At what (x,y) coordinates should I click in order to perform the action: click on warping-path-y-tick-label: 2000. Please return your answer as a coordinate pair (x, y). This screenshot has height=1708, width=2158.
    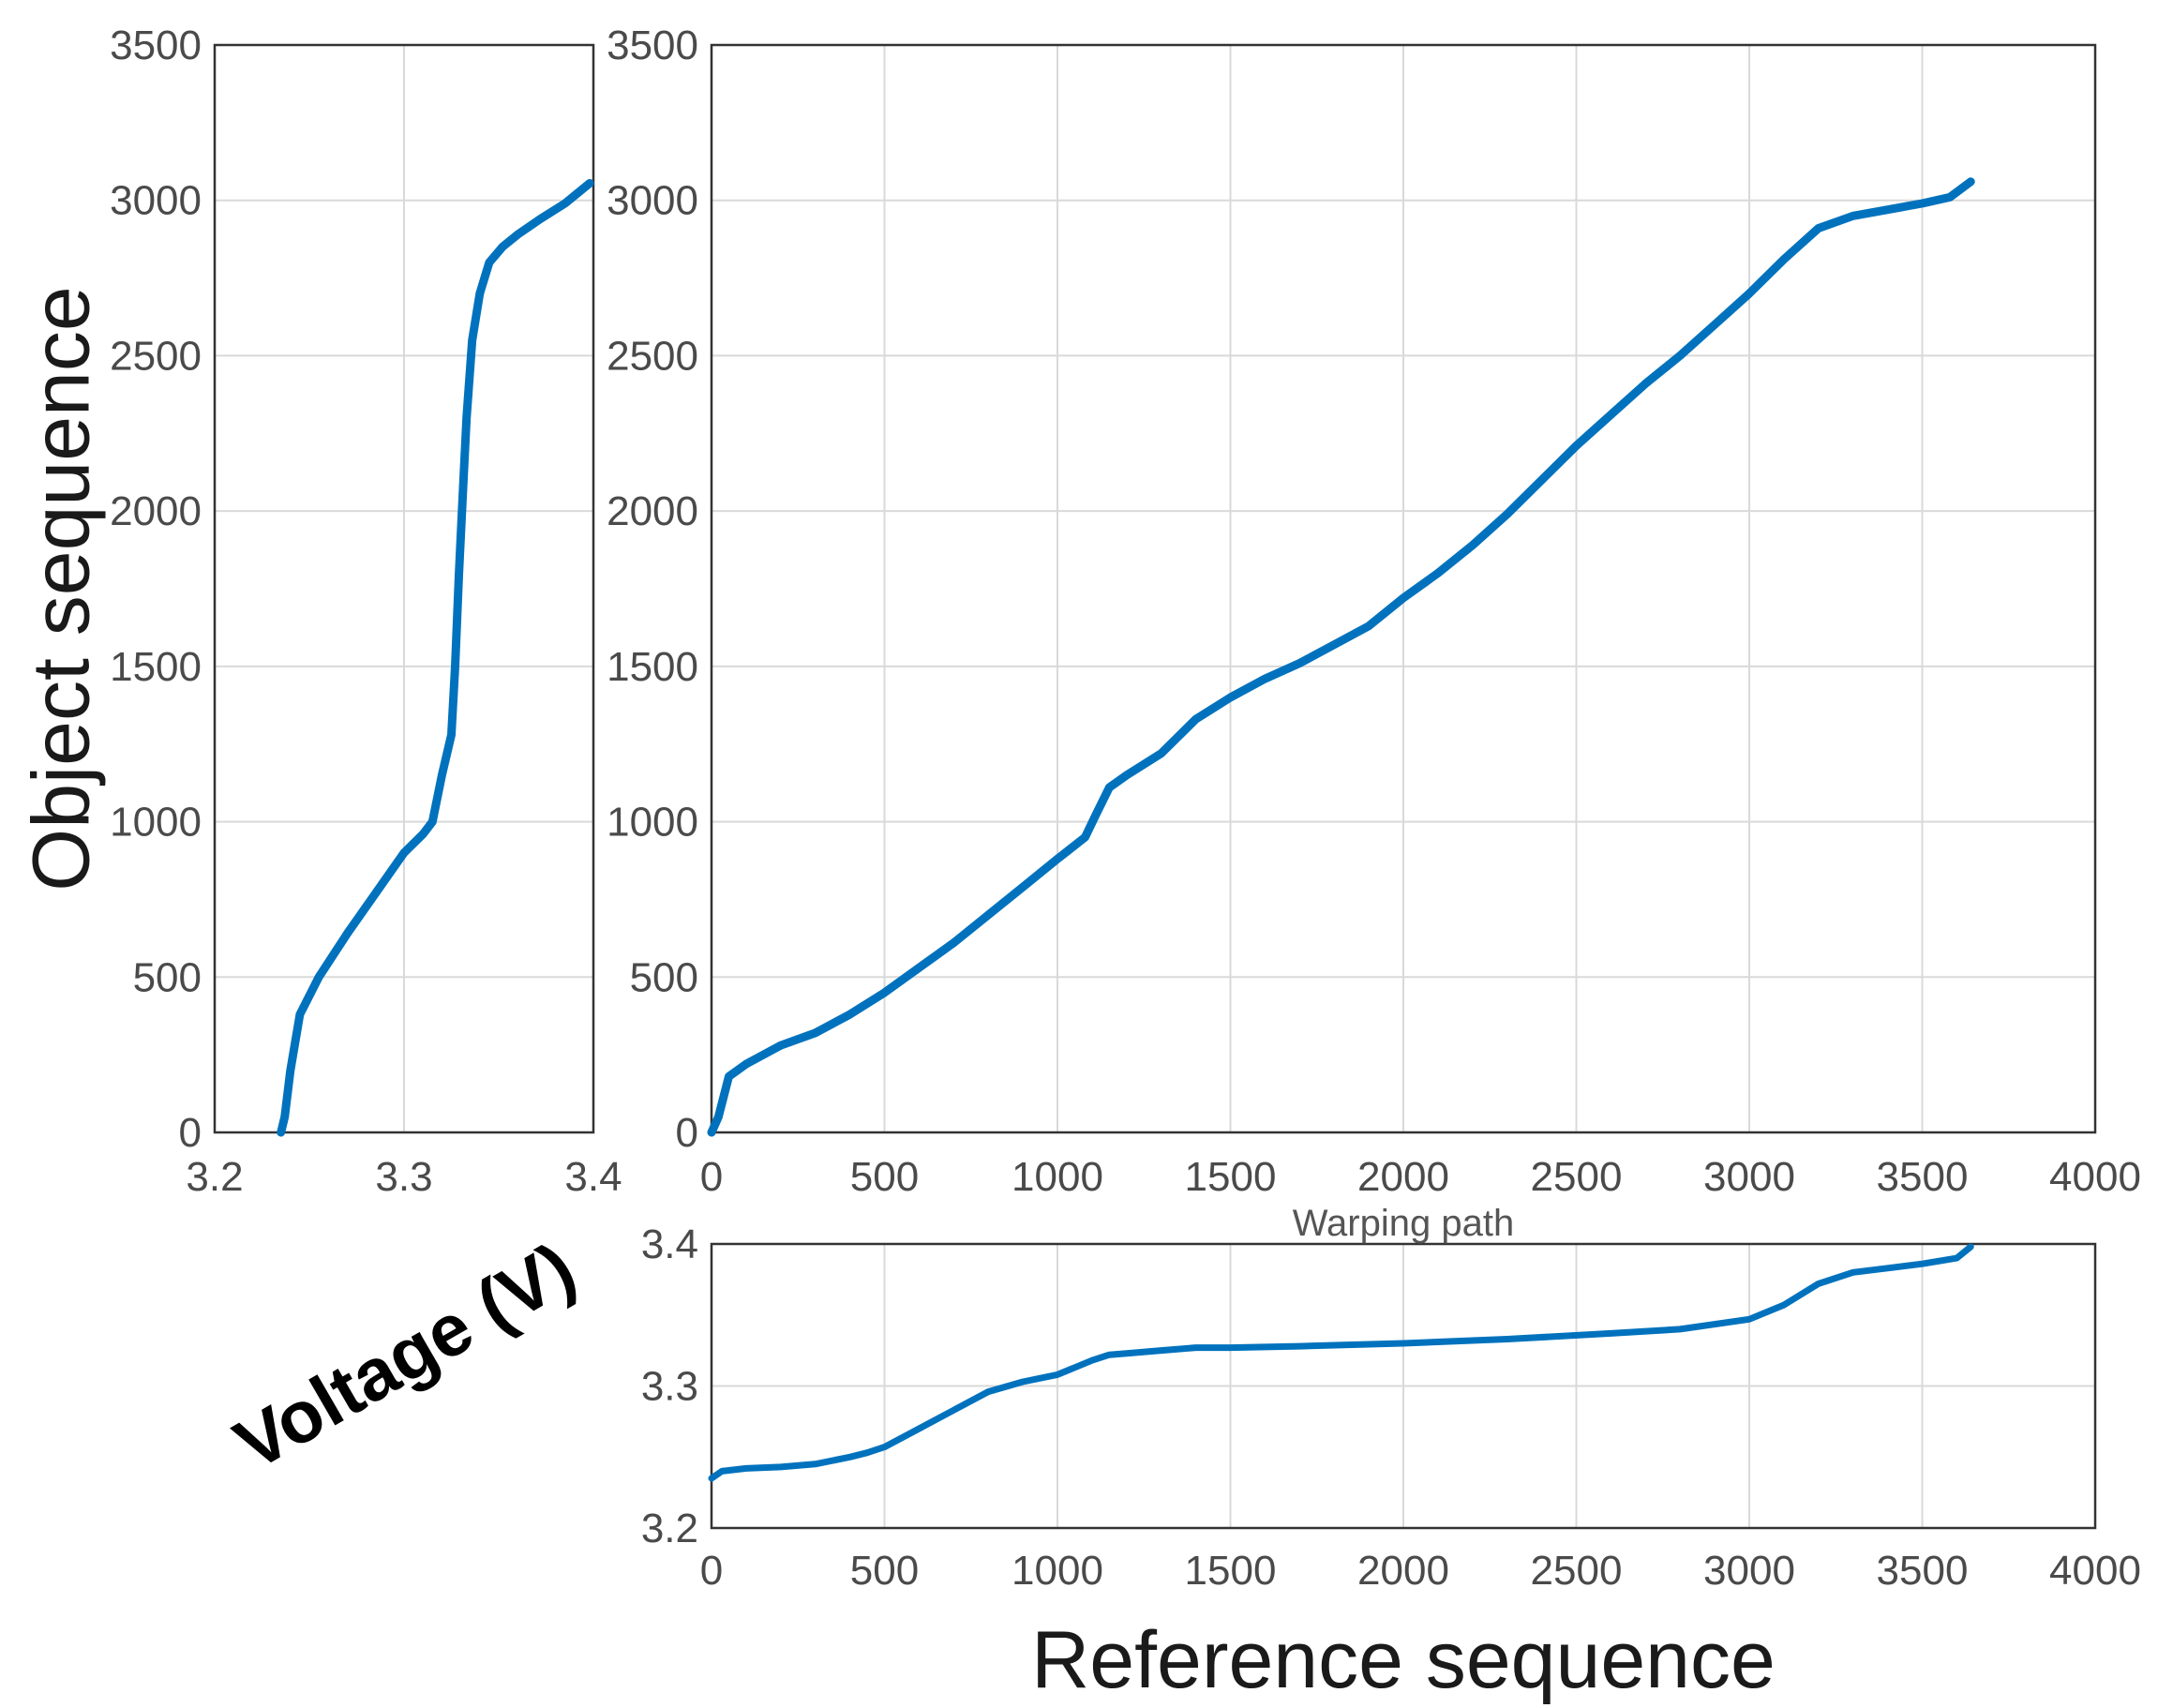
    Looking at the image, I should click on (652, 511).